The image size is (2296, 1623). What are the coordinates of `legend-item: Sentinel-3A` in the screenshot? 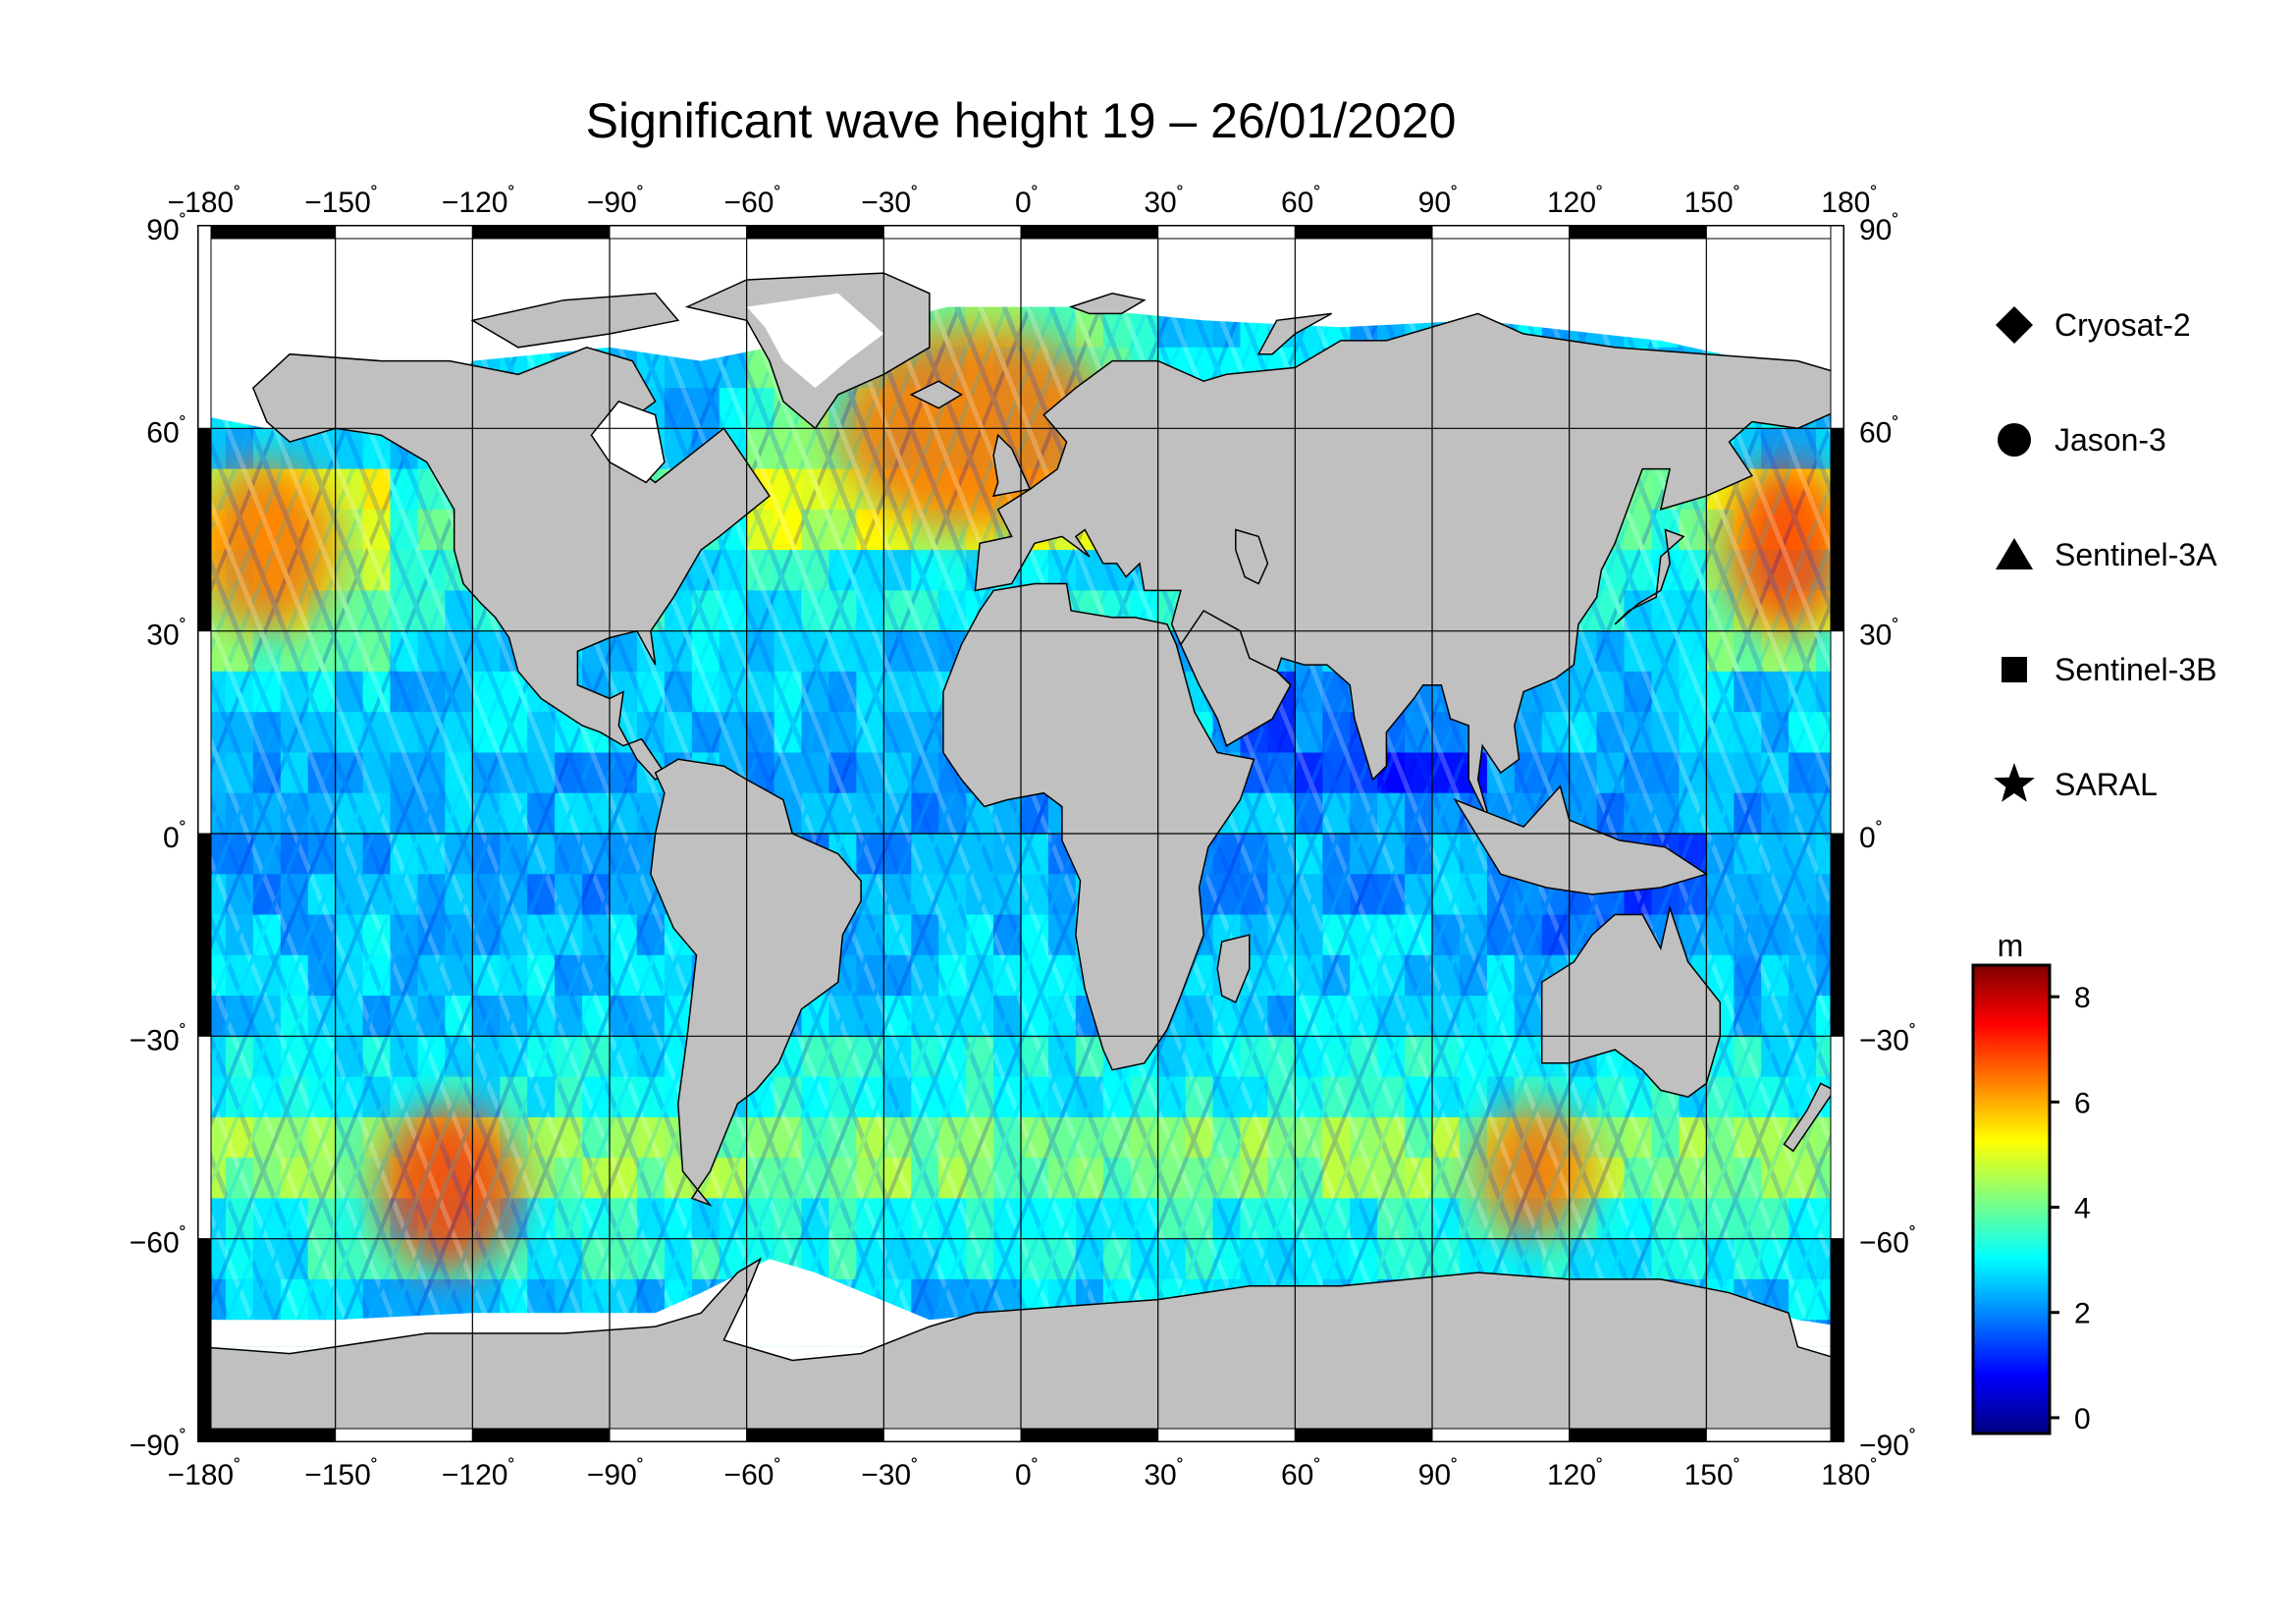 It's located at (2106, 555).